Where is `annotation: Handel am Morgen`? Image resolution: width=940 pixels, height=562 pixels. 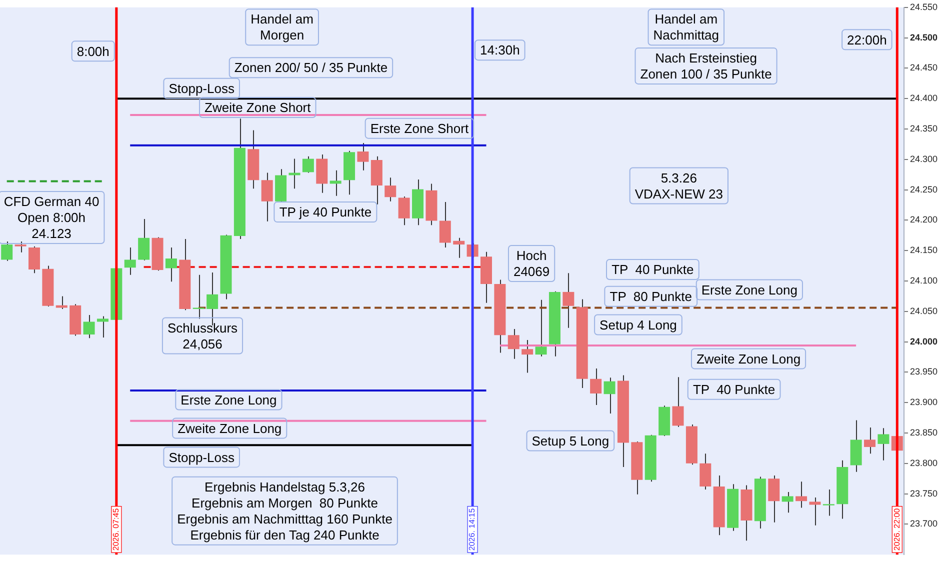 annotation: Handel am Morgen is located at coordinates (282, 27).